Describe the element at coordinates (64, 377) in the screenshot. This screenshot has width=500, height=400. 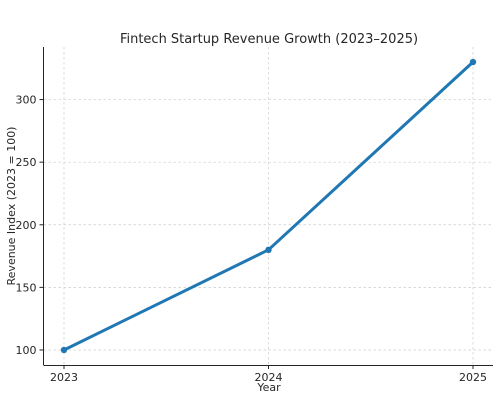
I see `x-tick-label: 2023` at that location.